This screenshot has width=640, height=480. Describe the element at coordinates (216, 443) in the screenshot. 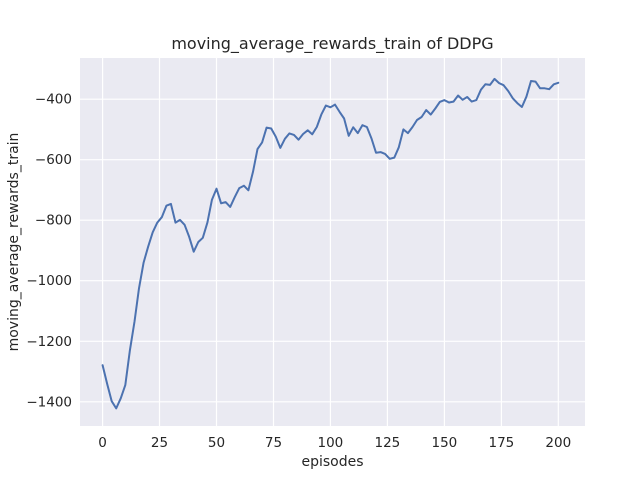

I see `x-tick-label: 50` at that location.